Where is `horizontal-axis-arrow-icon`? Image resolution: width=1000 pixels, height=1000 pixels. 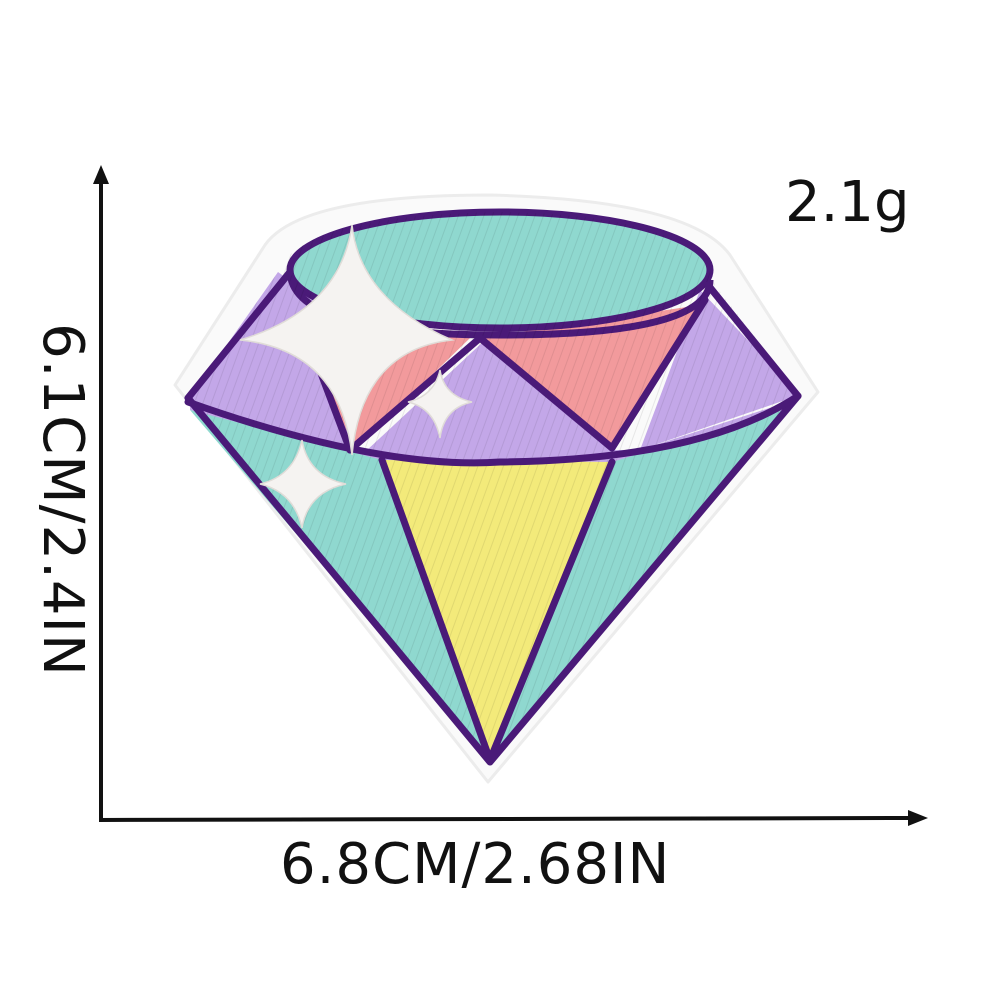
horizontal-axis-arrow-icon is located at coordinates (918, 818).